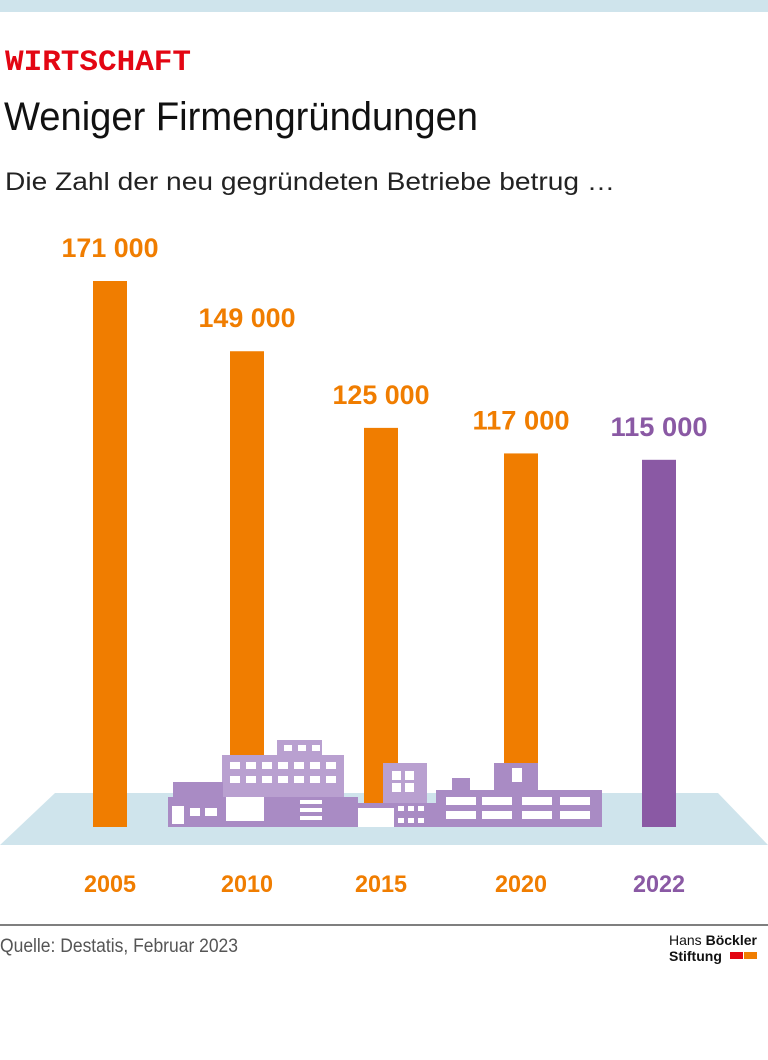 This screenshot has height=1060, width=768. What do you see at coordinates (247, 884) in the screenshot?
I see `x-tick-label: 2010` at bounding box center [247, 884].